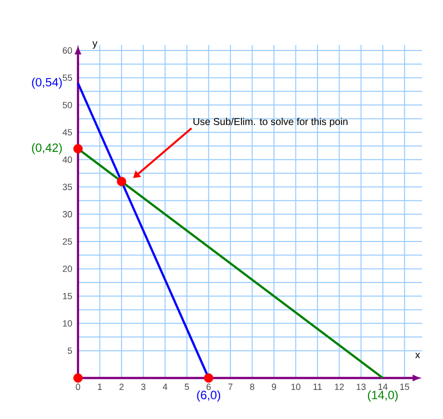  I want to click on x-tick-label: 4, so click(165, 387).